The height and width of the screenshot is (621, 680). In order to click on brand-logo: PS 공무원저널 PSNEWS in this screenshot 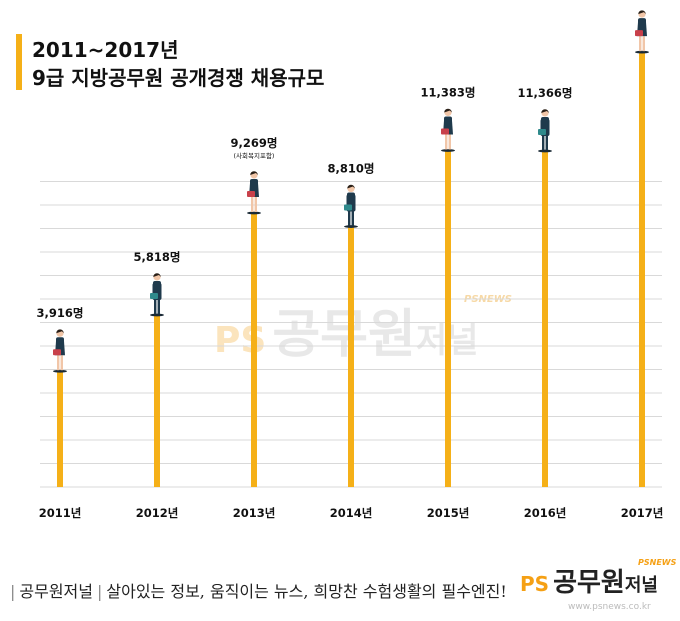, I will do `click(598, 578)`.